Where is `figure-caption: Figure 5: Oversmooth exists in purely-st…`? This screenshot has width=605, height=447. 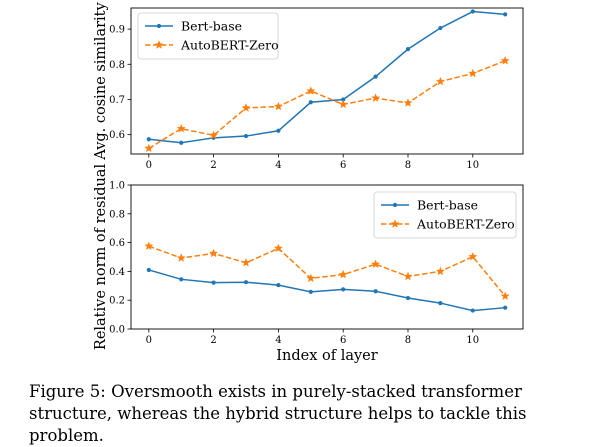
figure-caption: Figure 5: Oversmooth exists in purely-st… is located at coordinates (314, 414).